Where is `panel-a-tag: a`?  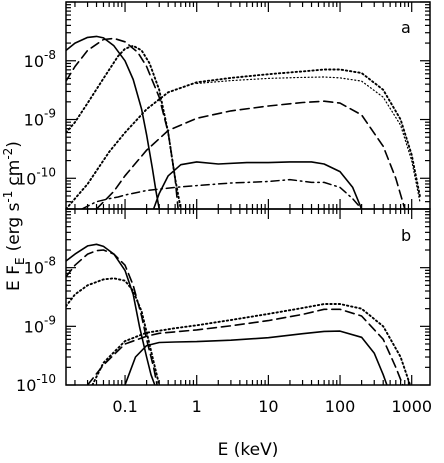 panel-a-tag: a is located at coordinates (406, 27).